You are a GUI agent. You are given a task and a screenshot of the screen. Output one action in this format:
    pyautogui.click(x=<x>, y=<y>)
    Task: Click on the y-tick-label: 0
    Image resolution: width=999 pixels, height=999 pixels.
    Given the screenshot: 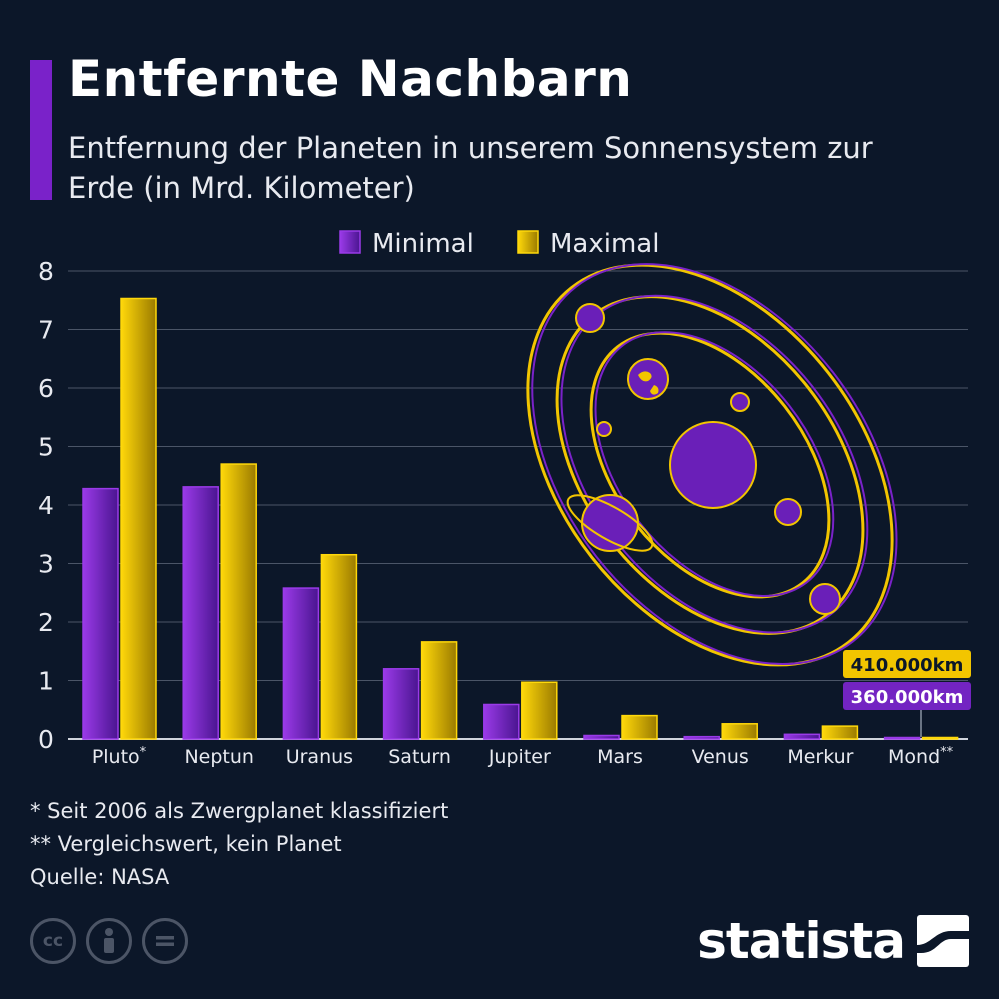 What is the action you would take?
    pyautogui.click(x=46, y=739)
    